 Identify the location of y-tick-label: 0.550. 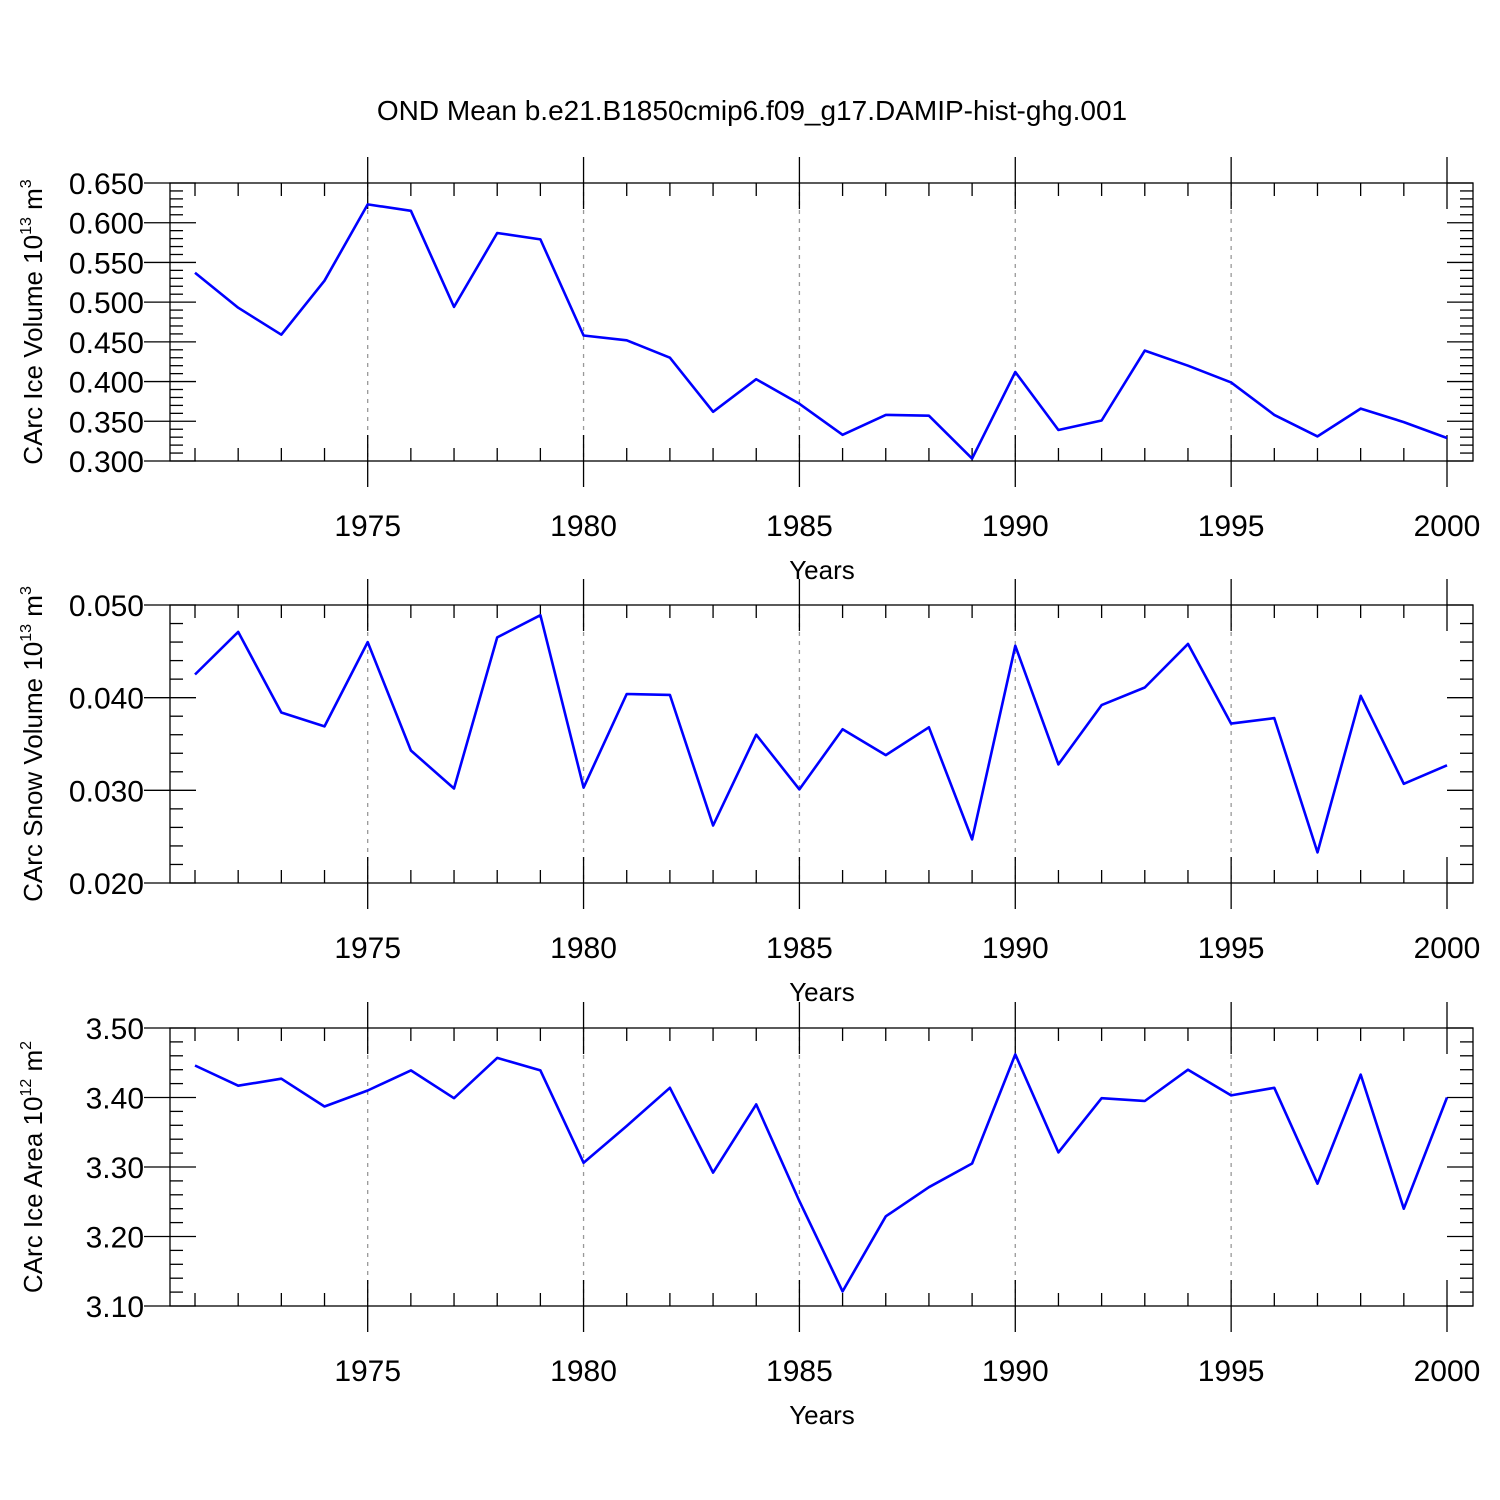
(106, 263).